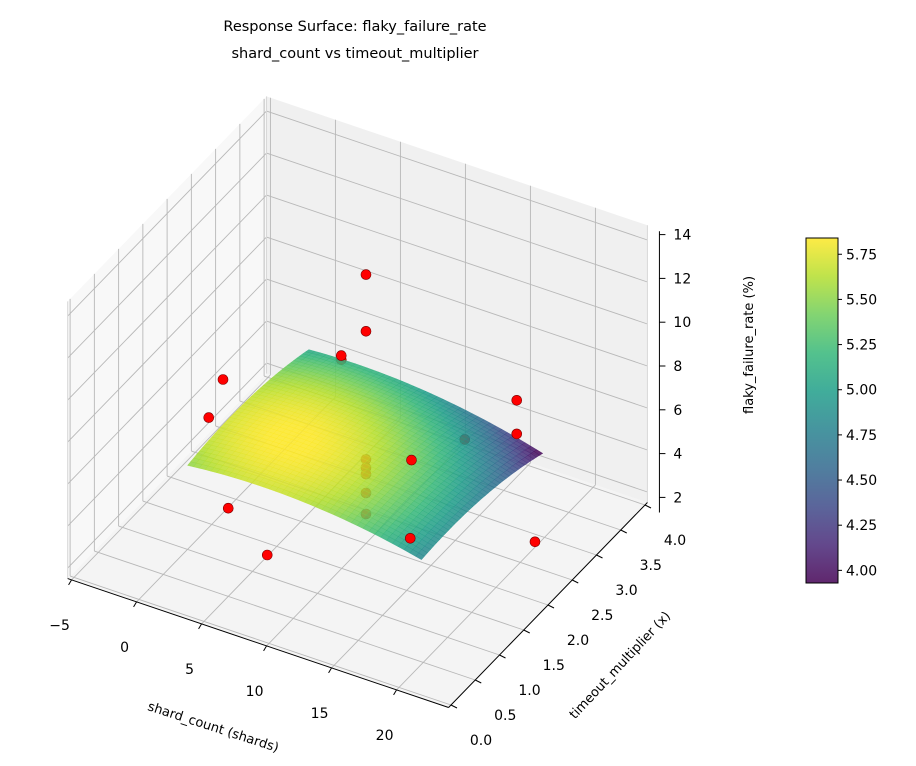  What do you see at coordinates (861, 436) in the screenshot?
I see `colorbar-tick-label: 4.75` at bounding box center [861, 436].